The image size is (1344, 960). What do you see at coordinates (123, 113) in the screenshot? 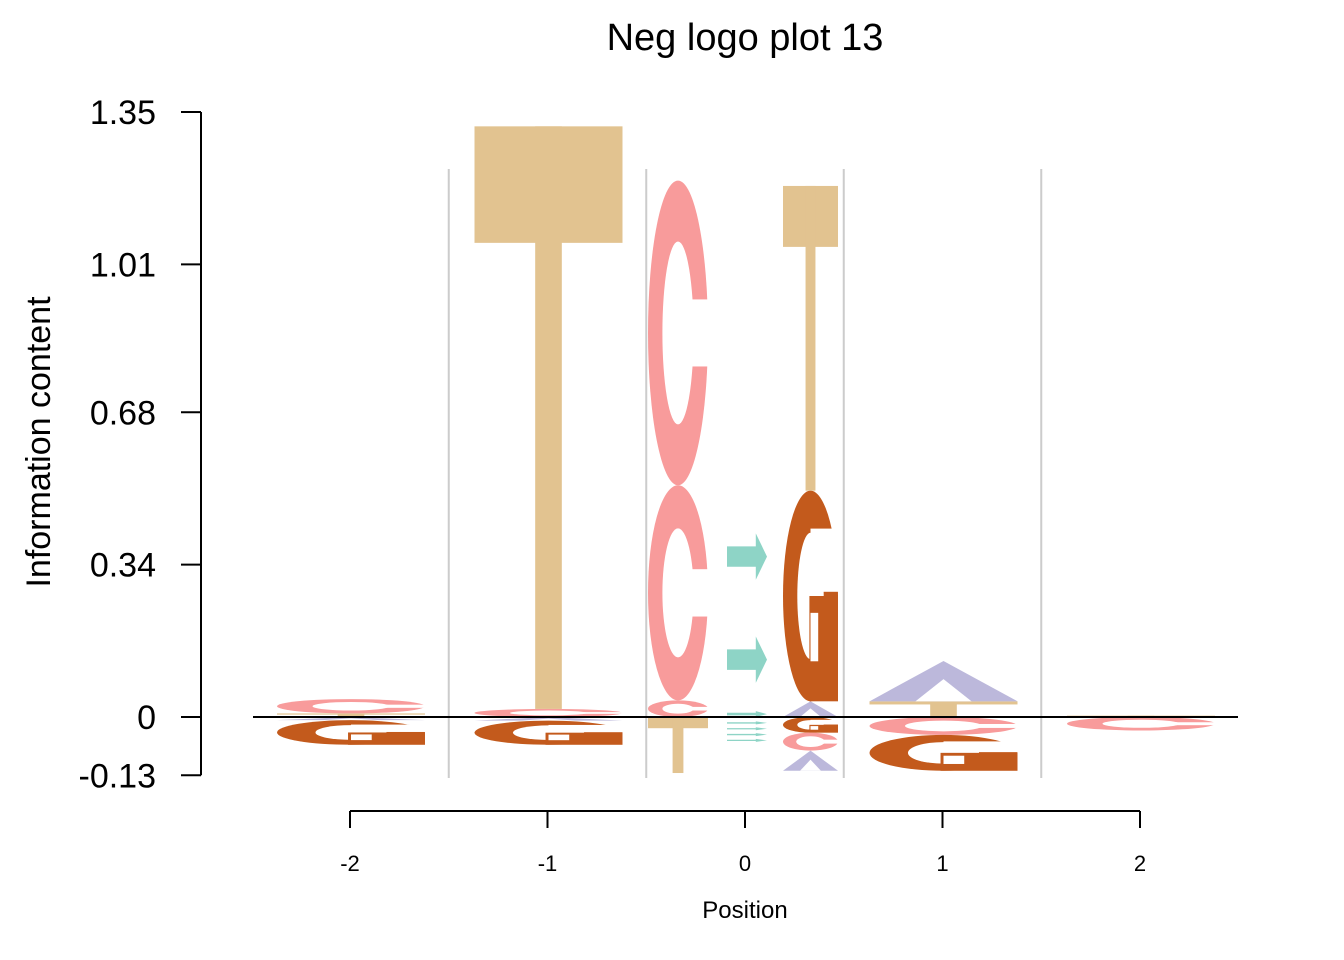
I see `y-tick-label: 1.35` at bounding box center [123, 113].